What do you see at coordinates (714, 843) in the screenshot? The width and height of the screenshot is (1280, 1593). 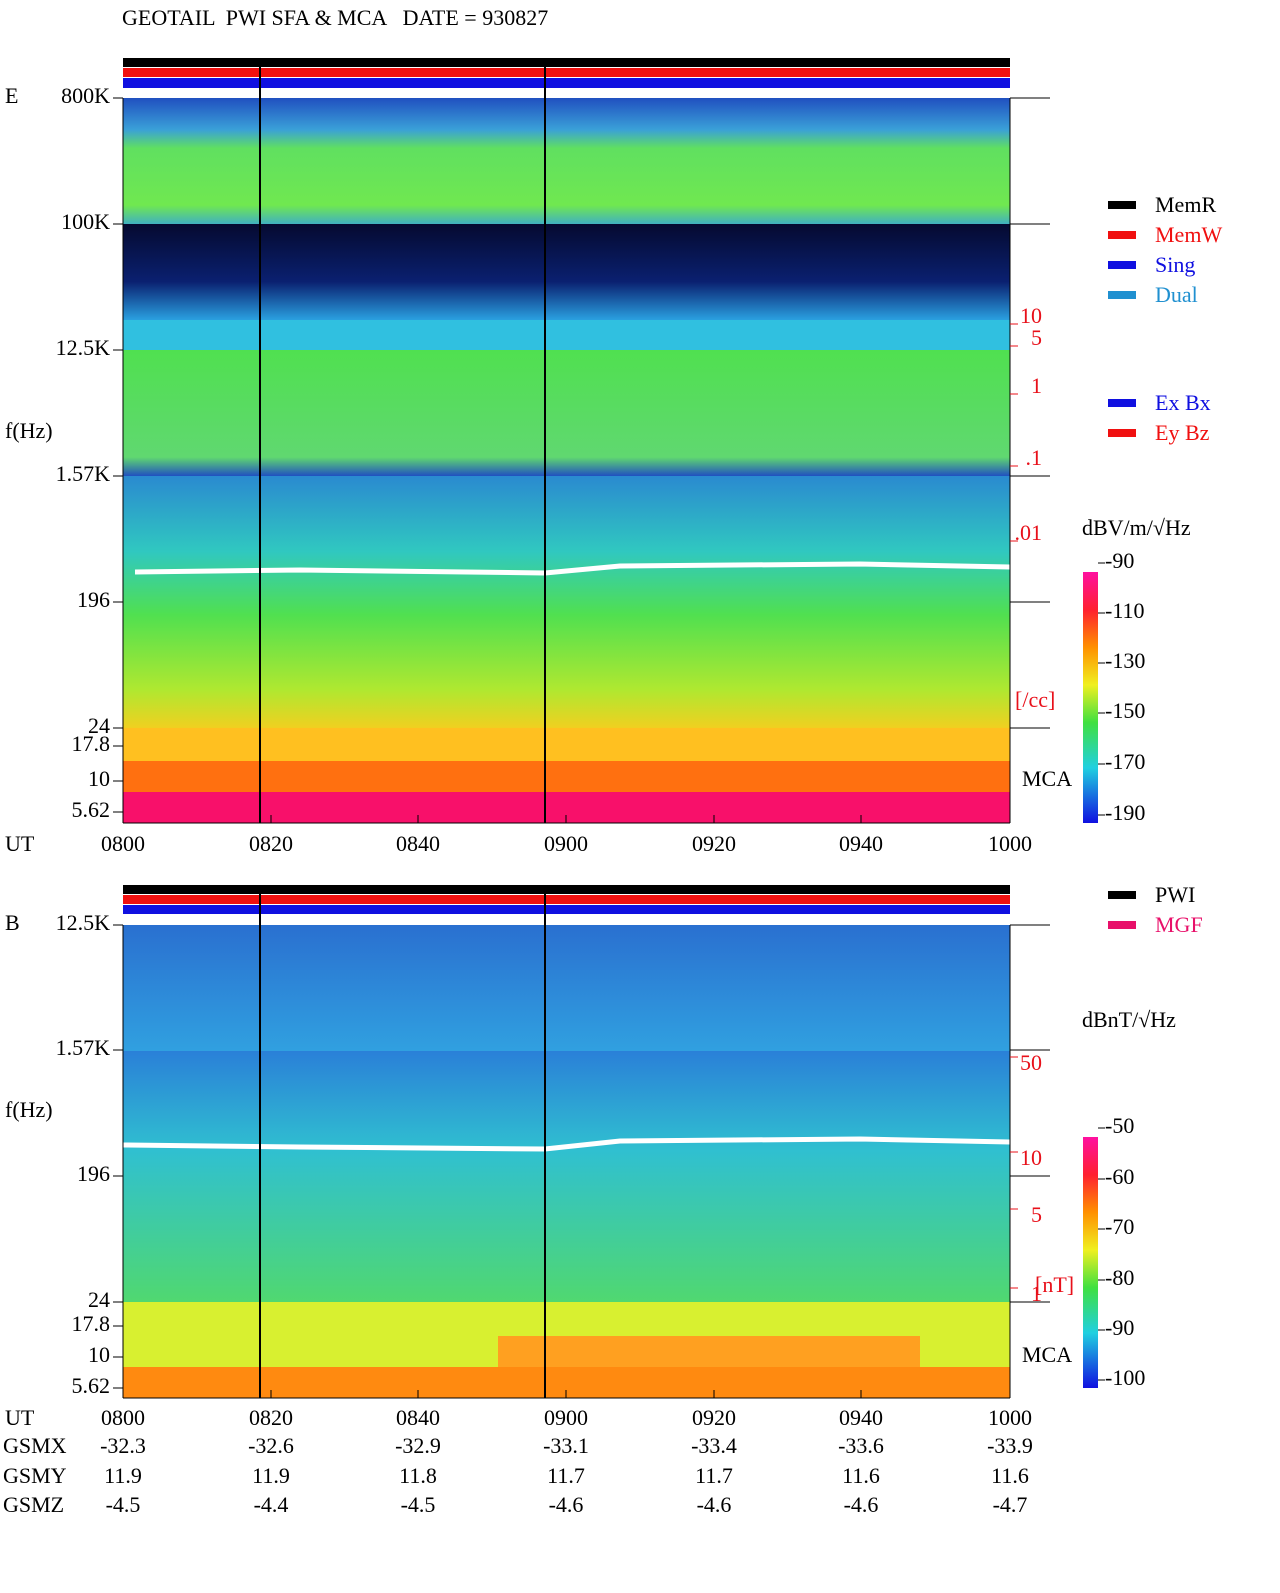 I see `time-tick-label: 0920` at bounding box center [714, 843].